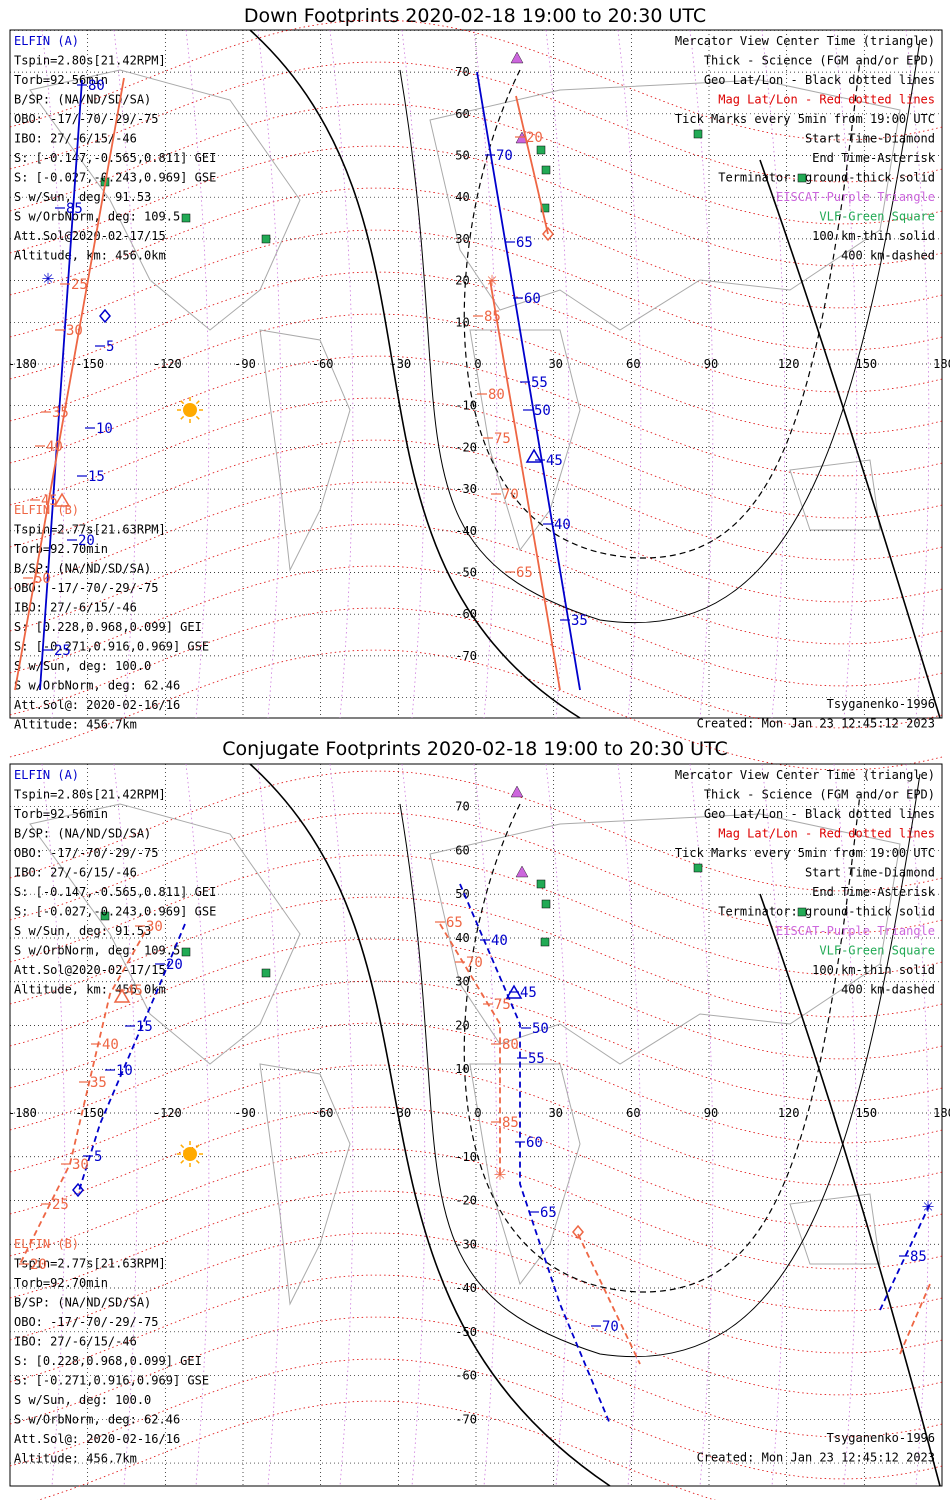 The image size is (950, 1500). Describe the element at coordinates (46, 775) in the screenshot. I see `elfin-a-header: ELFIN (A)` at that location.